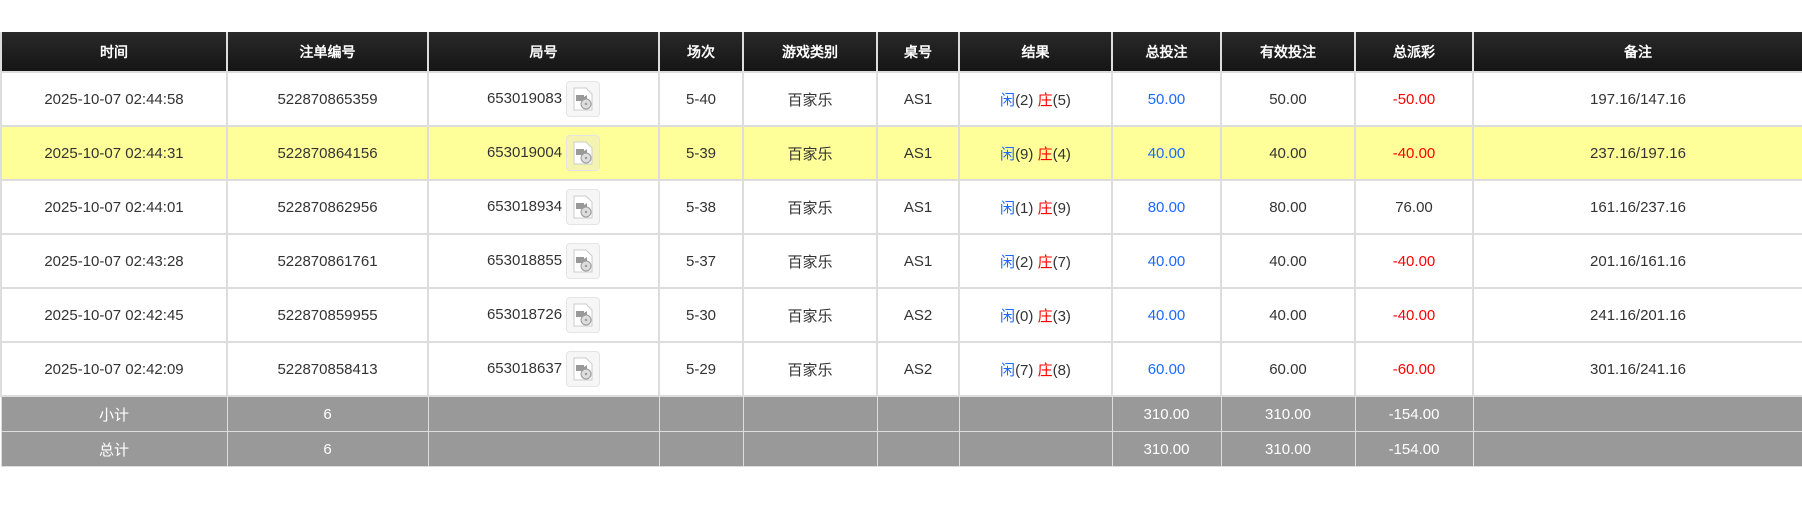  Describe the element at coordinates (701, 315) in the screenshot. I see `cell-session: 5-30` at that location.